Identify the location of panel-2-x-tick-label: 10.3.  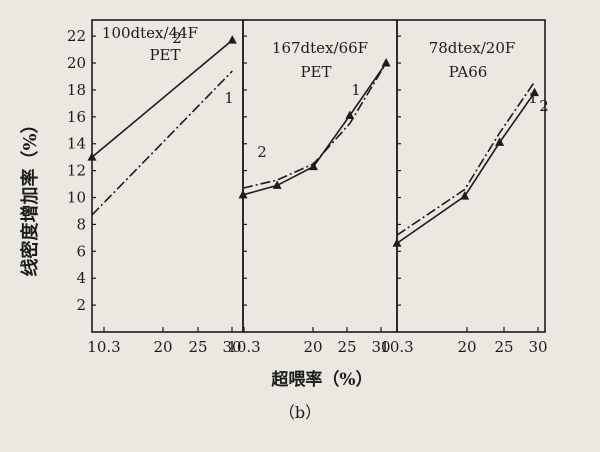
(243, 347).